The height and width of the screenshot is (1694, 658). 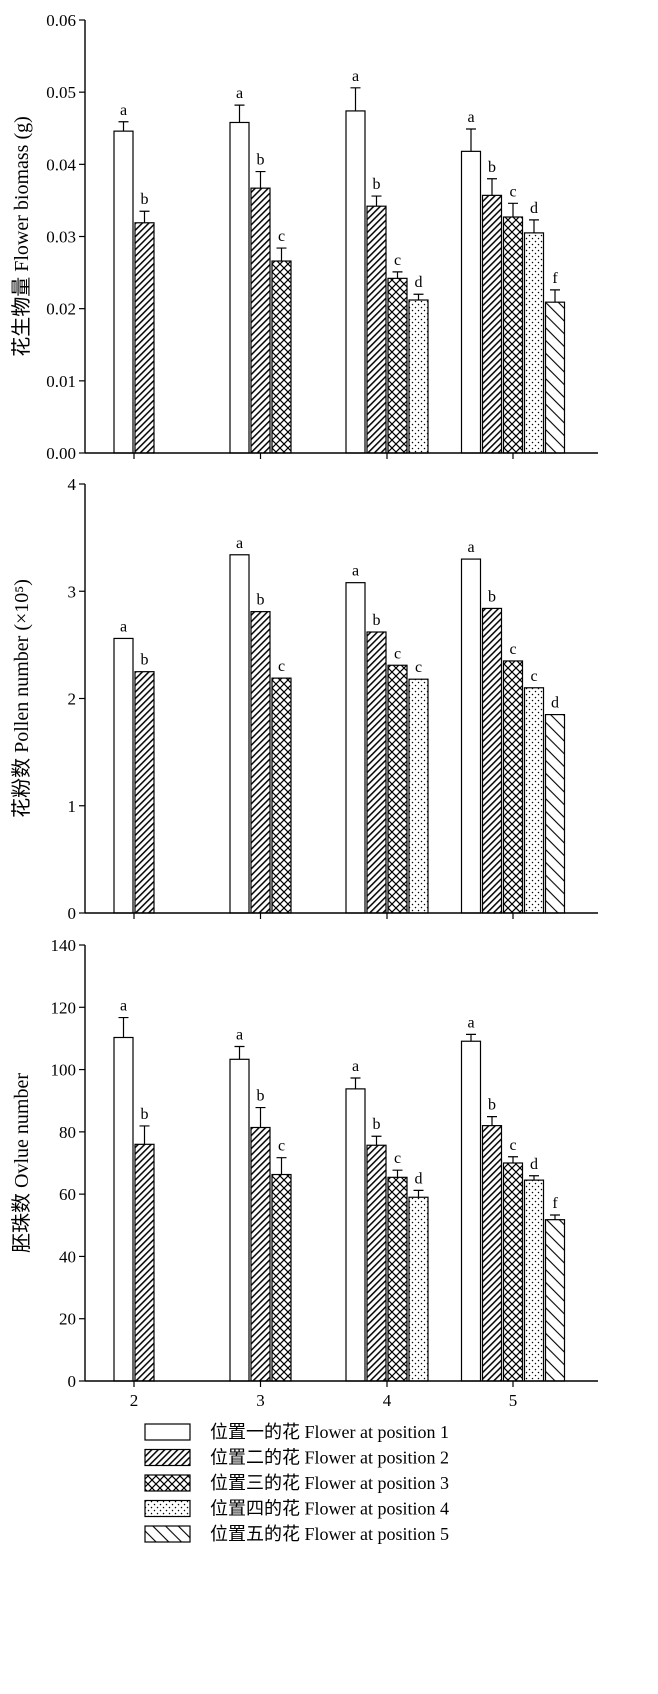 What do you see at coordinates (61, 20) in the screenshot?
I see `y-tick-label: 0.06` at bounding box center [61, 20].